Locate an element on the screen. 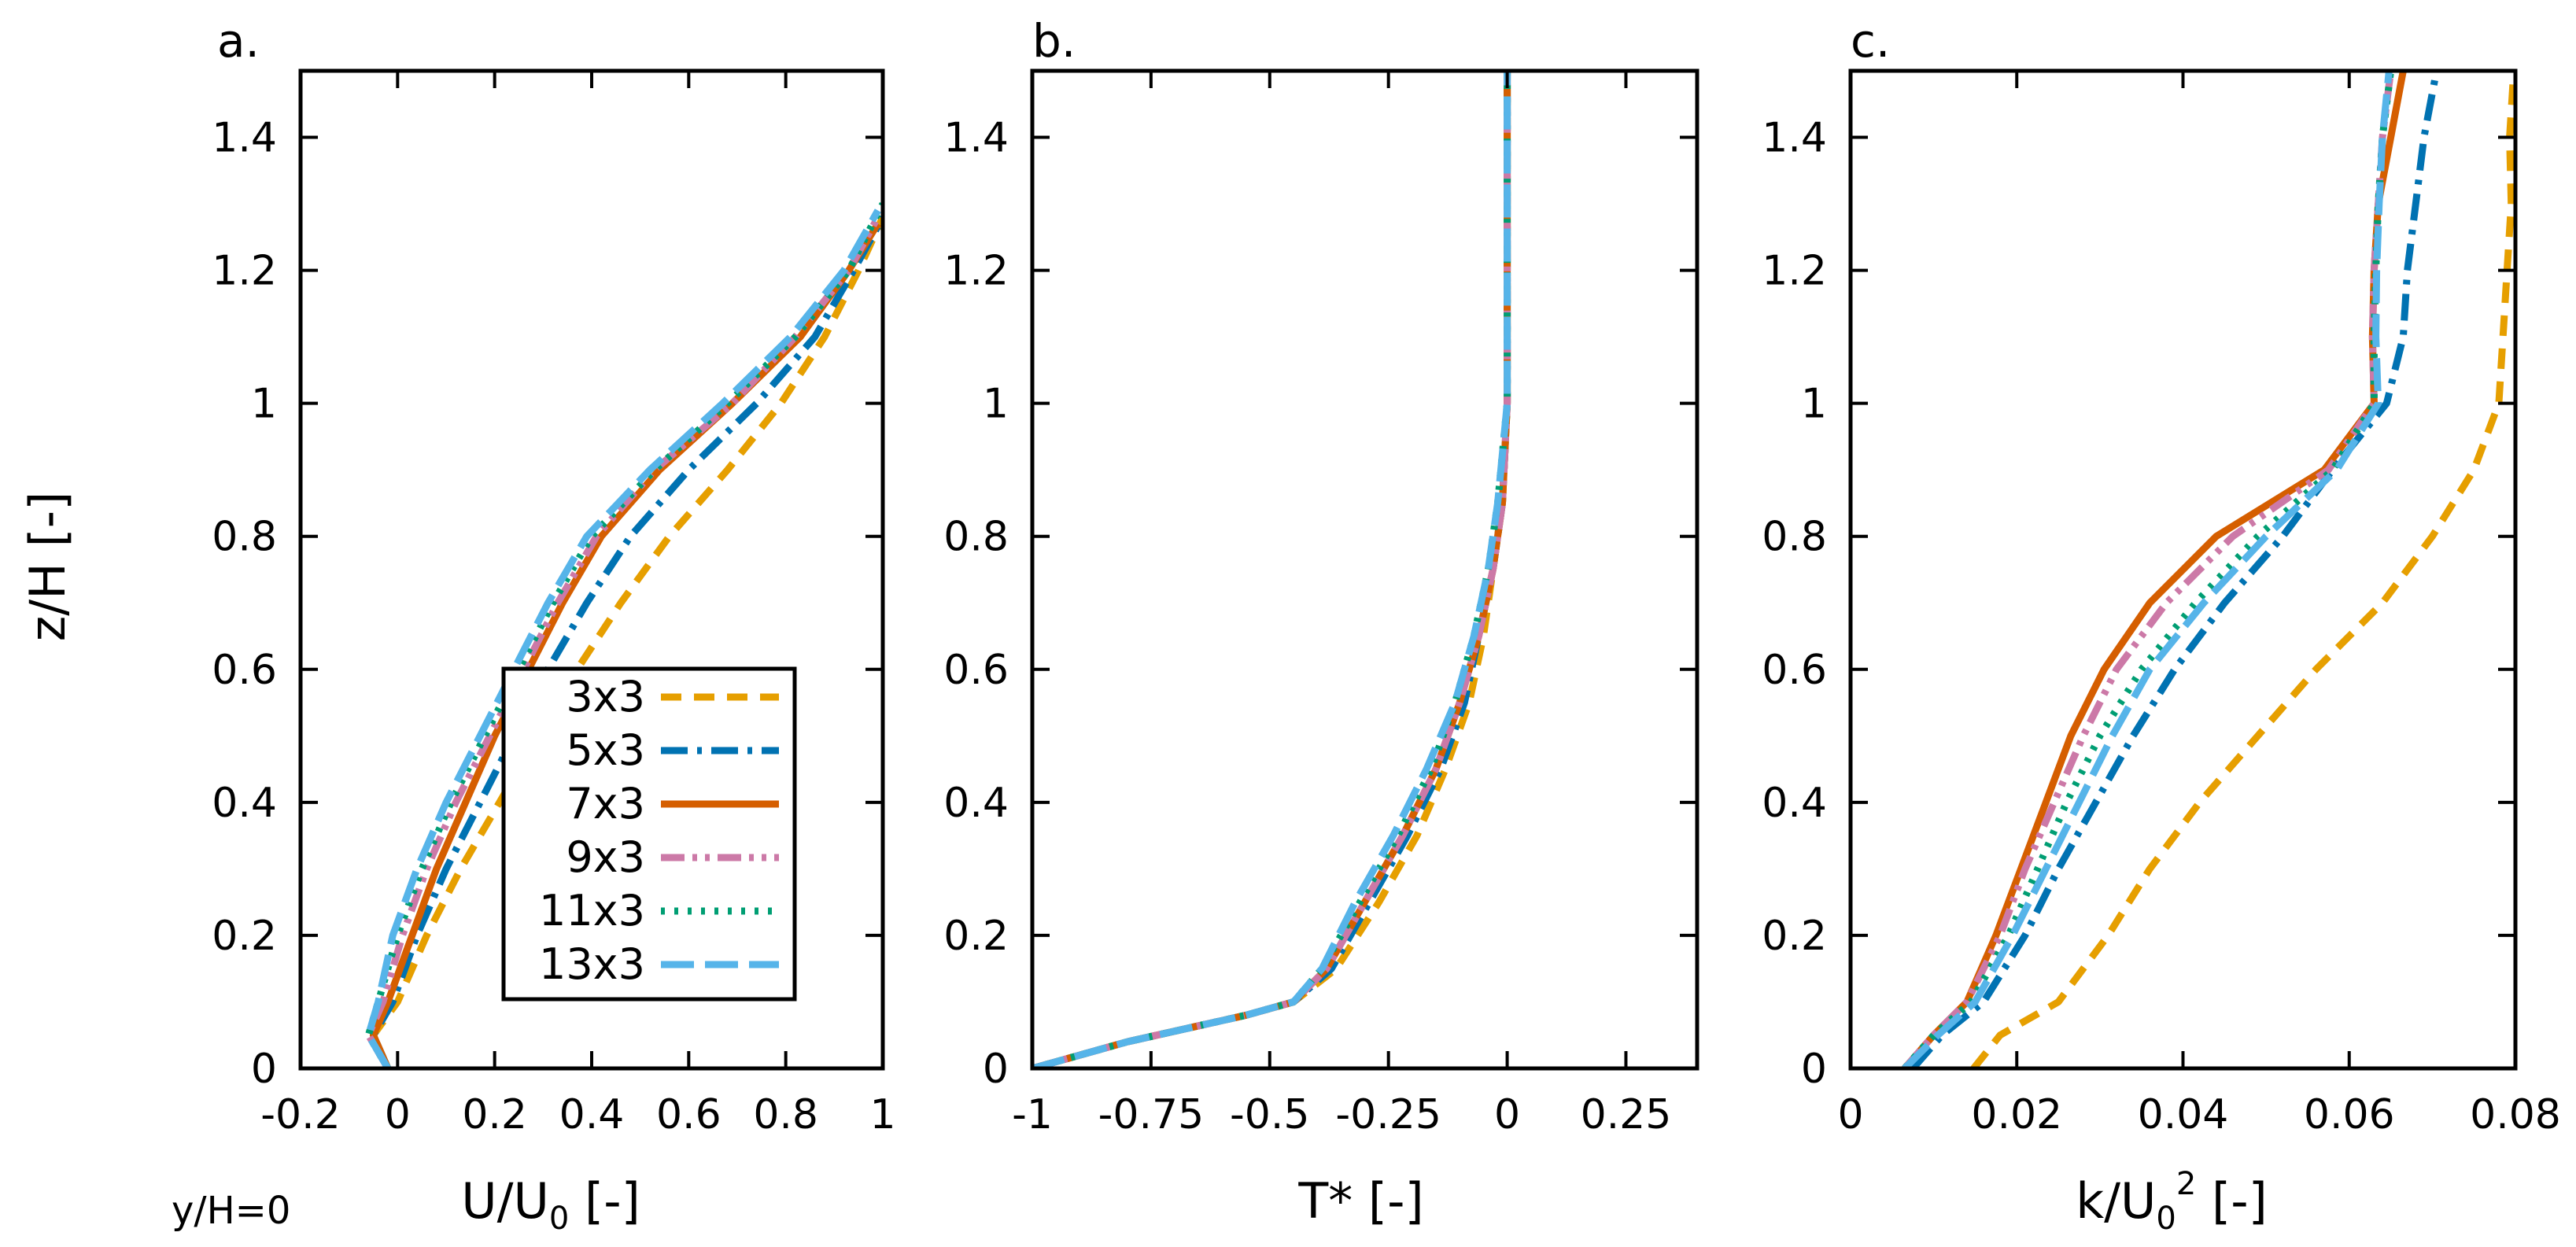 The image size is (2576, 1247). x-tick-label: 0.06 is located at coordinates (2349, 1114).